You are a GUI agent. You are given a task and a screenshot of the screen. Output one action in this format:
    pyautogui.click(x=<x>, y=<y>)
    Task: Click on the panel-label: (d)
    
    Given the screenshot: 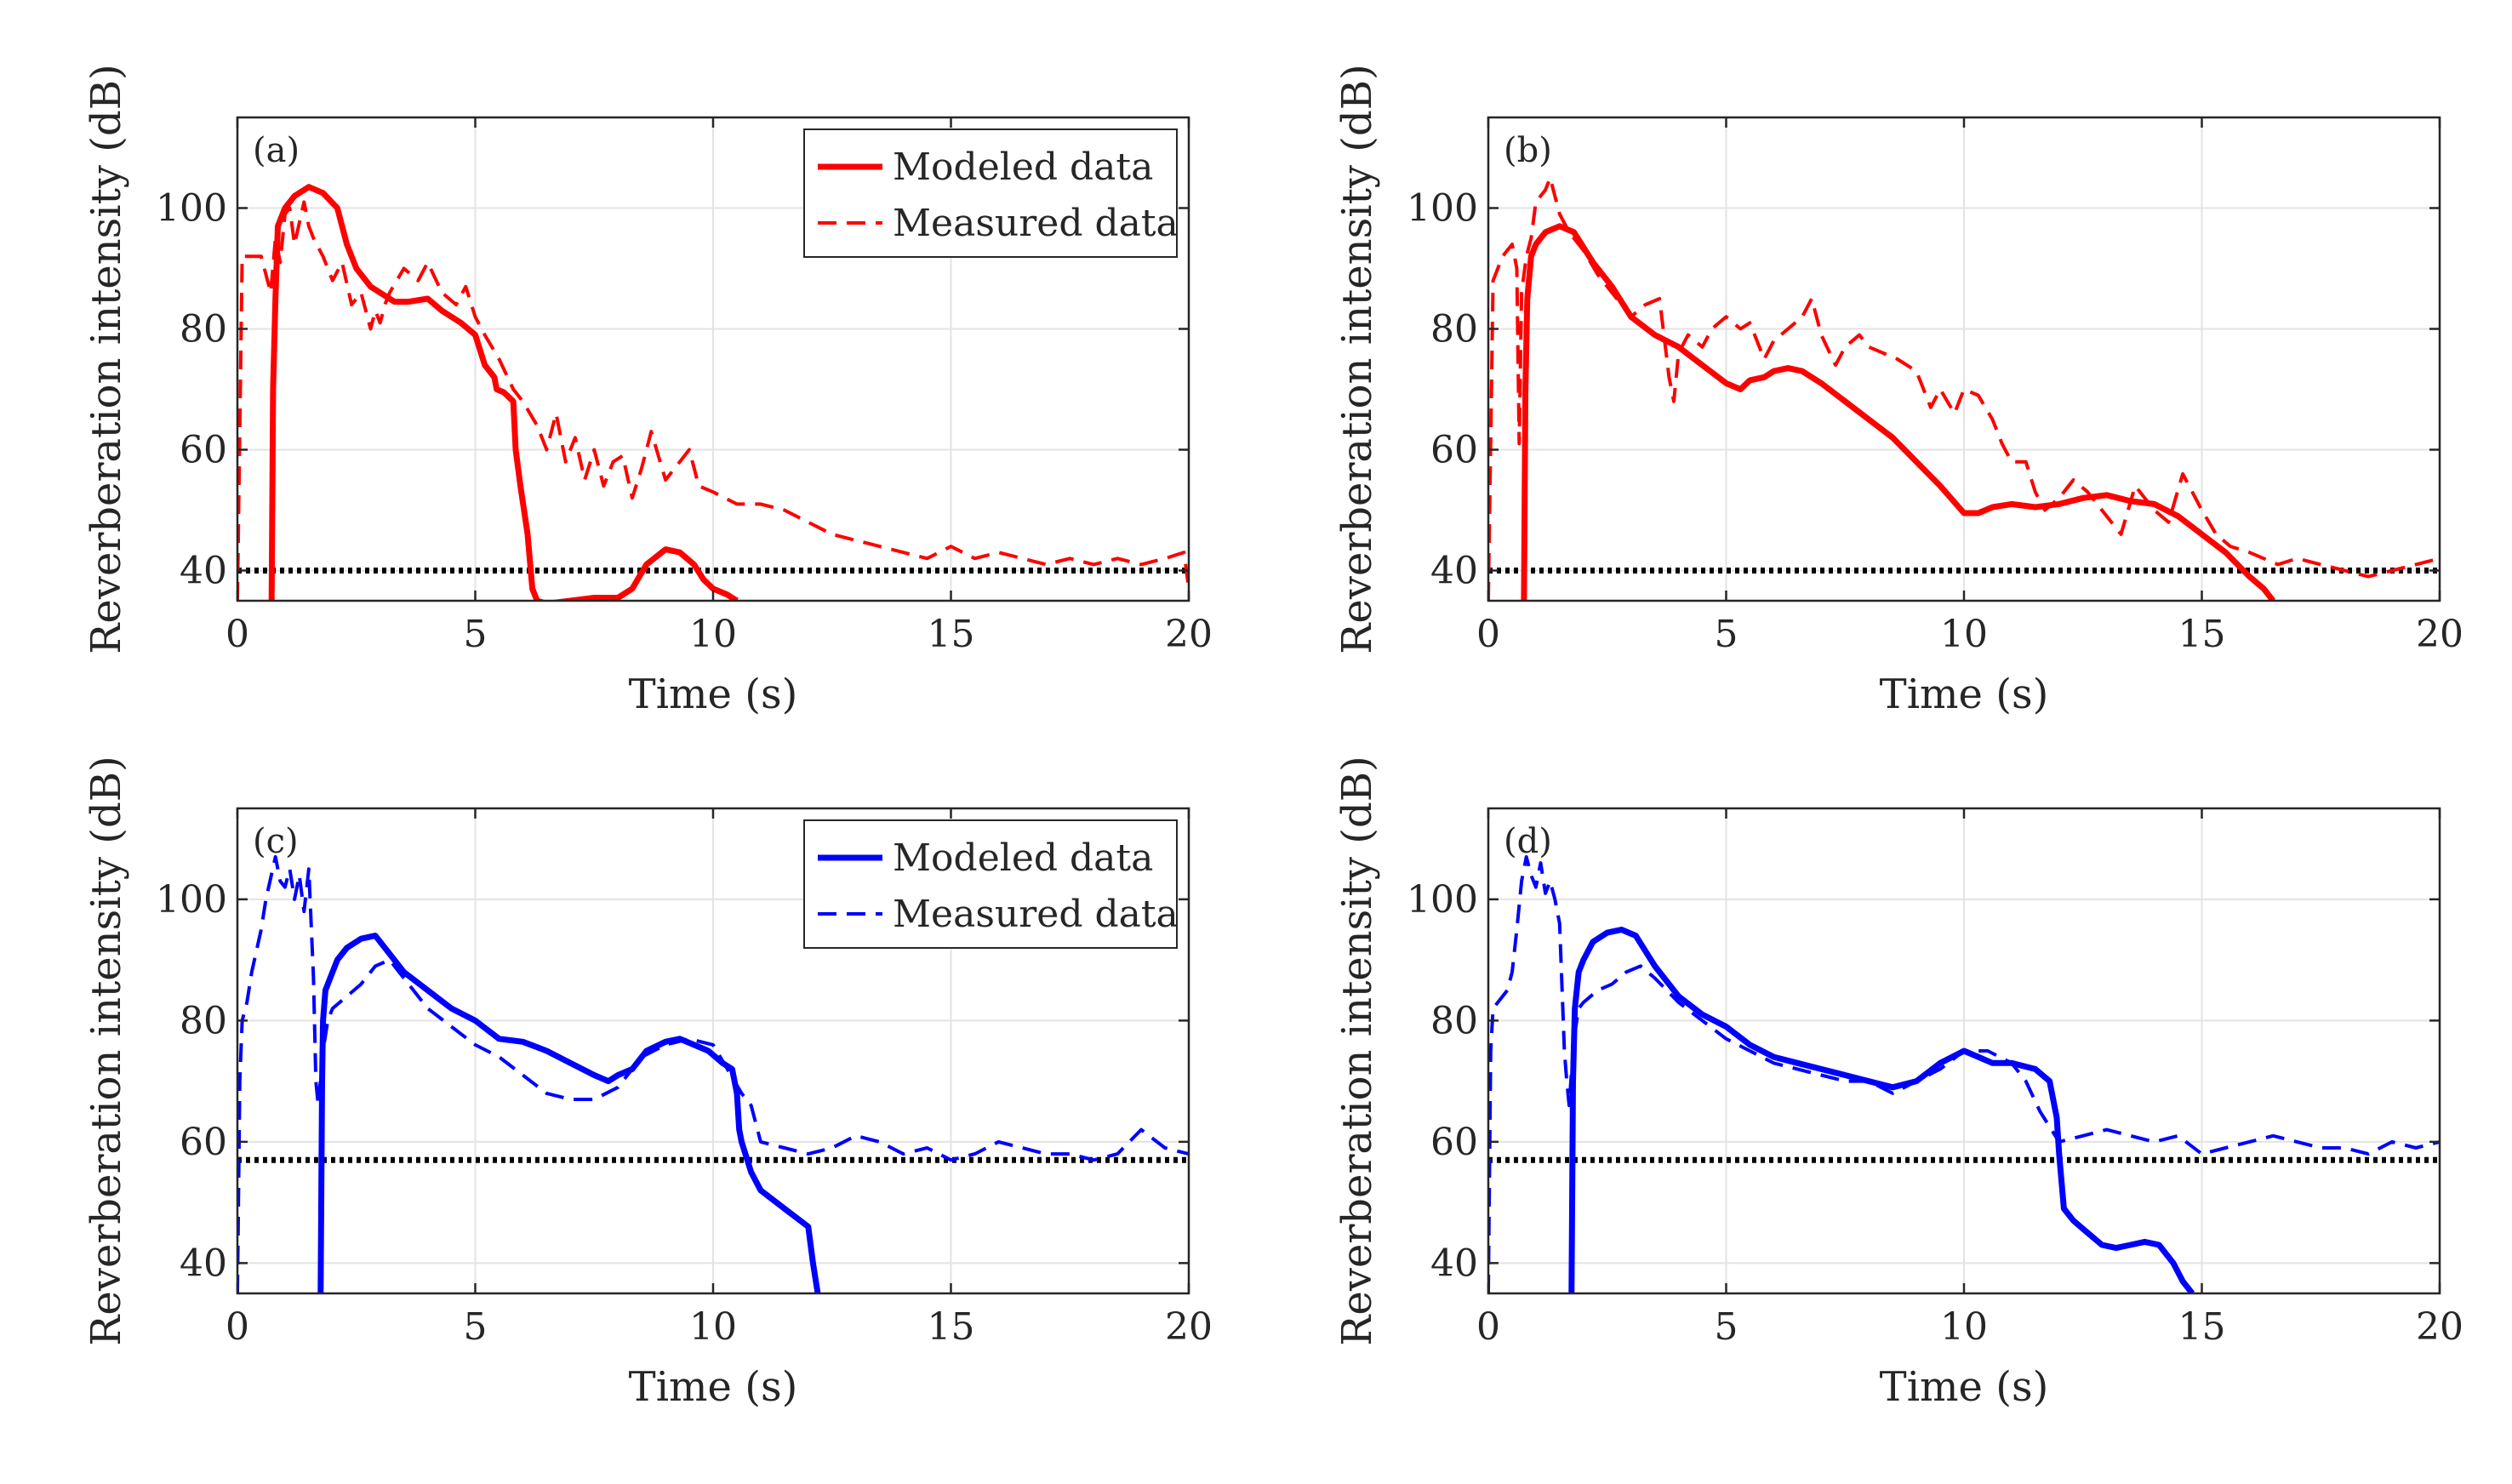 What is the action you would take?
    pyautogui.click(x=1528, y=841)
    